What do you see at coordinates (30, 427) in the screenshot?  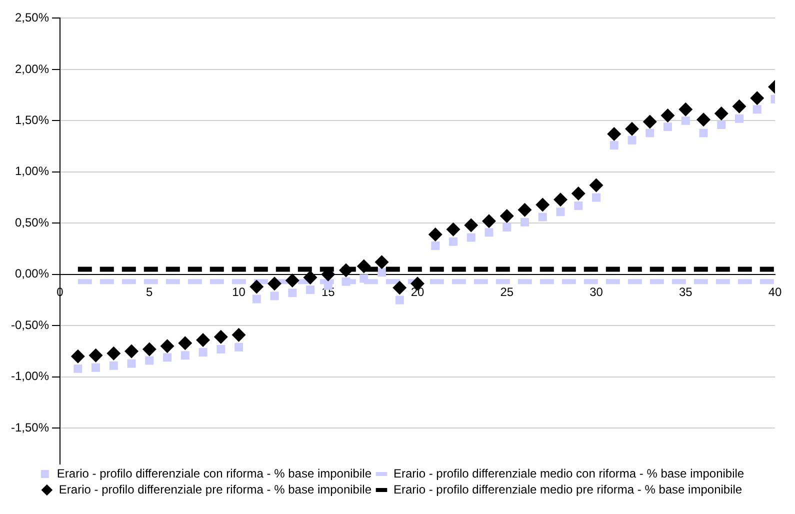 I see `y-tick-label: -1,50%` at bounding box center [30, 427].